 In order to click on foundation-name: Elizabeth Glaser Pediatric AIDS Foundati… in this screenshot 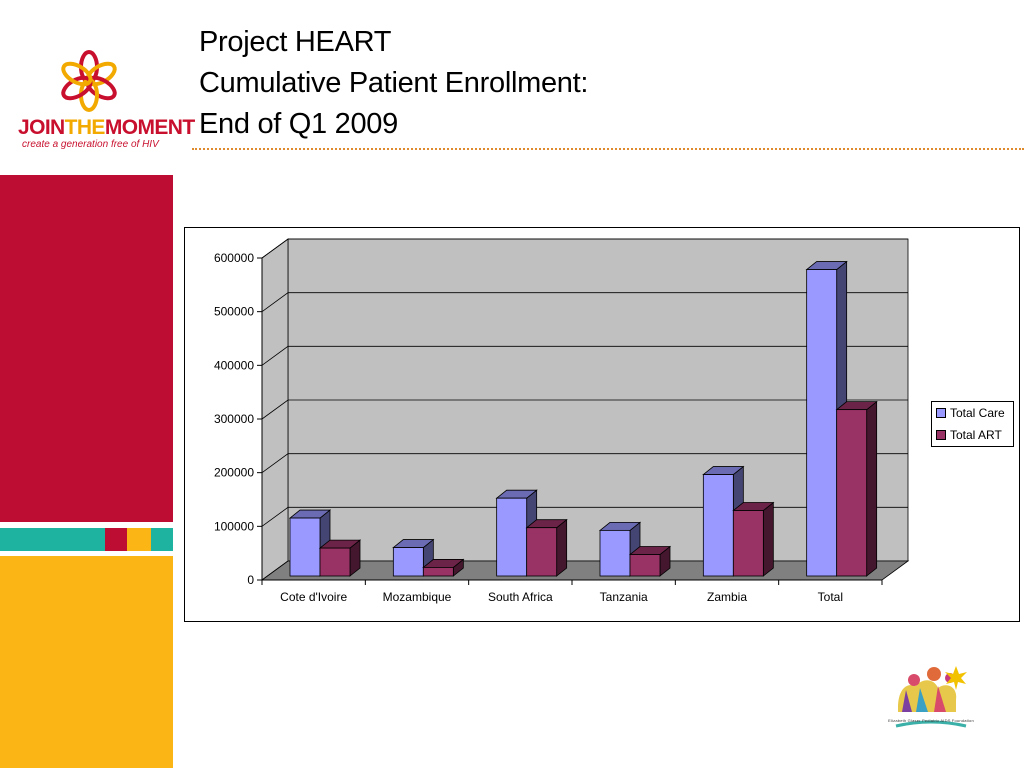, I will do `click(931, 720)`.